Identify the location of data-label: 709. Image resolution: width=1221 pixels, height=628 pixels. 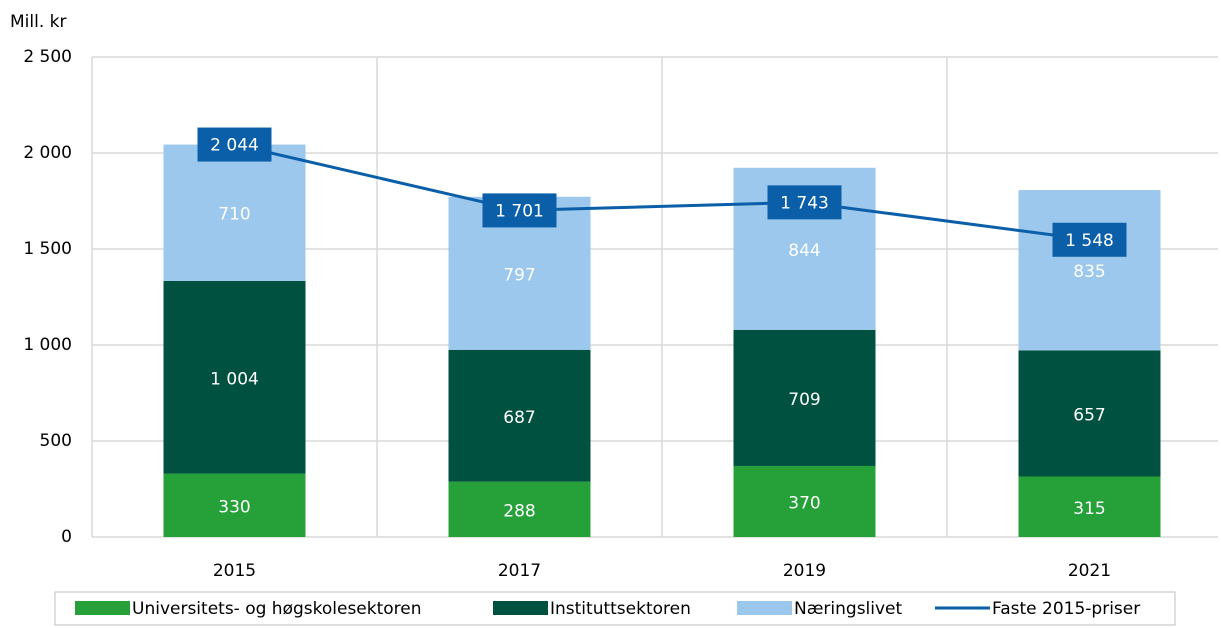
(804, 400).